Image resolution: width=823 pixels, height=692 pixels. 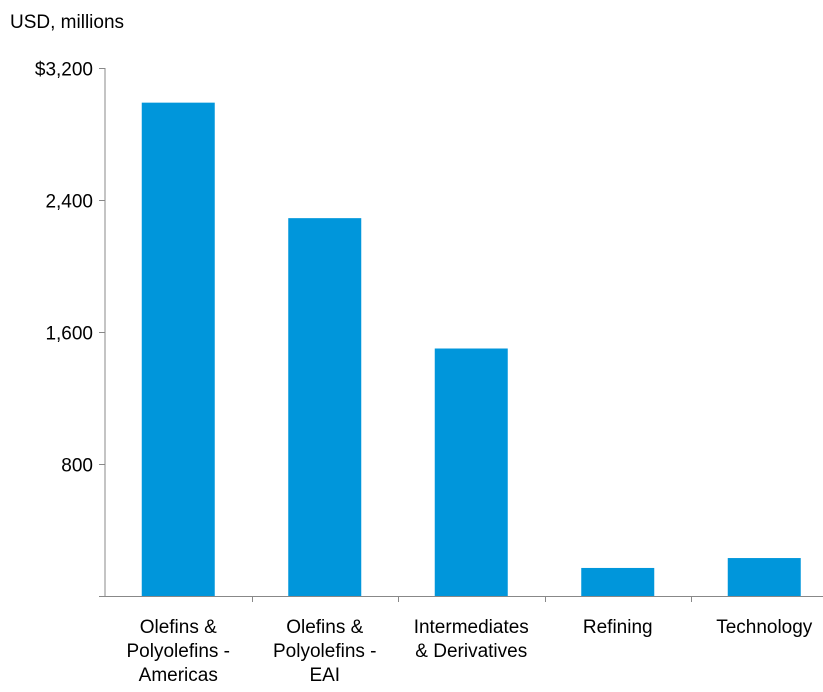 I want to click on y-tick-label: 2,400, so click(x=69, y=202).